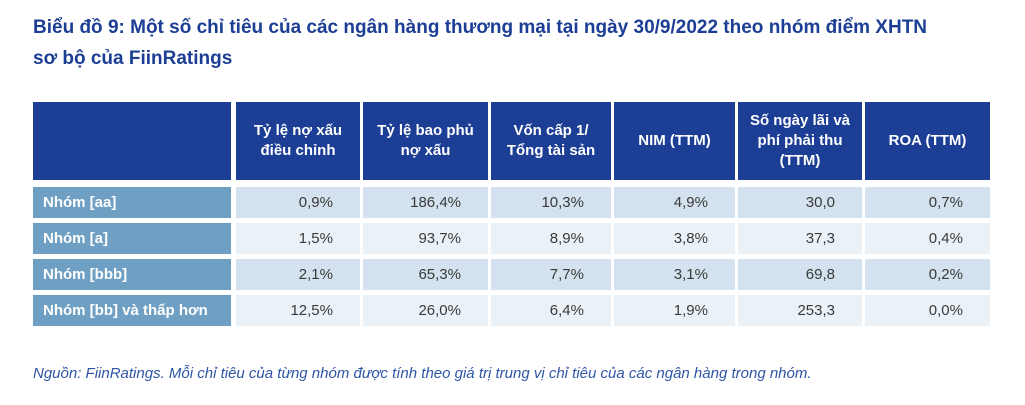  Describe the element at coordinates (134, 277) in the screenshot. I see `row-label-cell: Nhóm [bbb]` at that location.